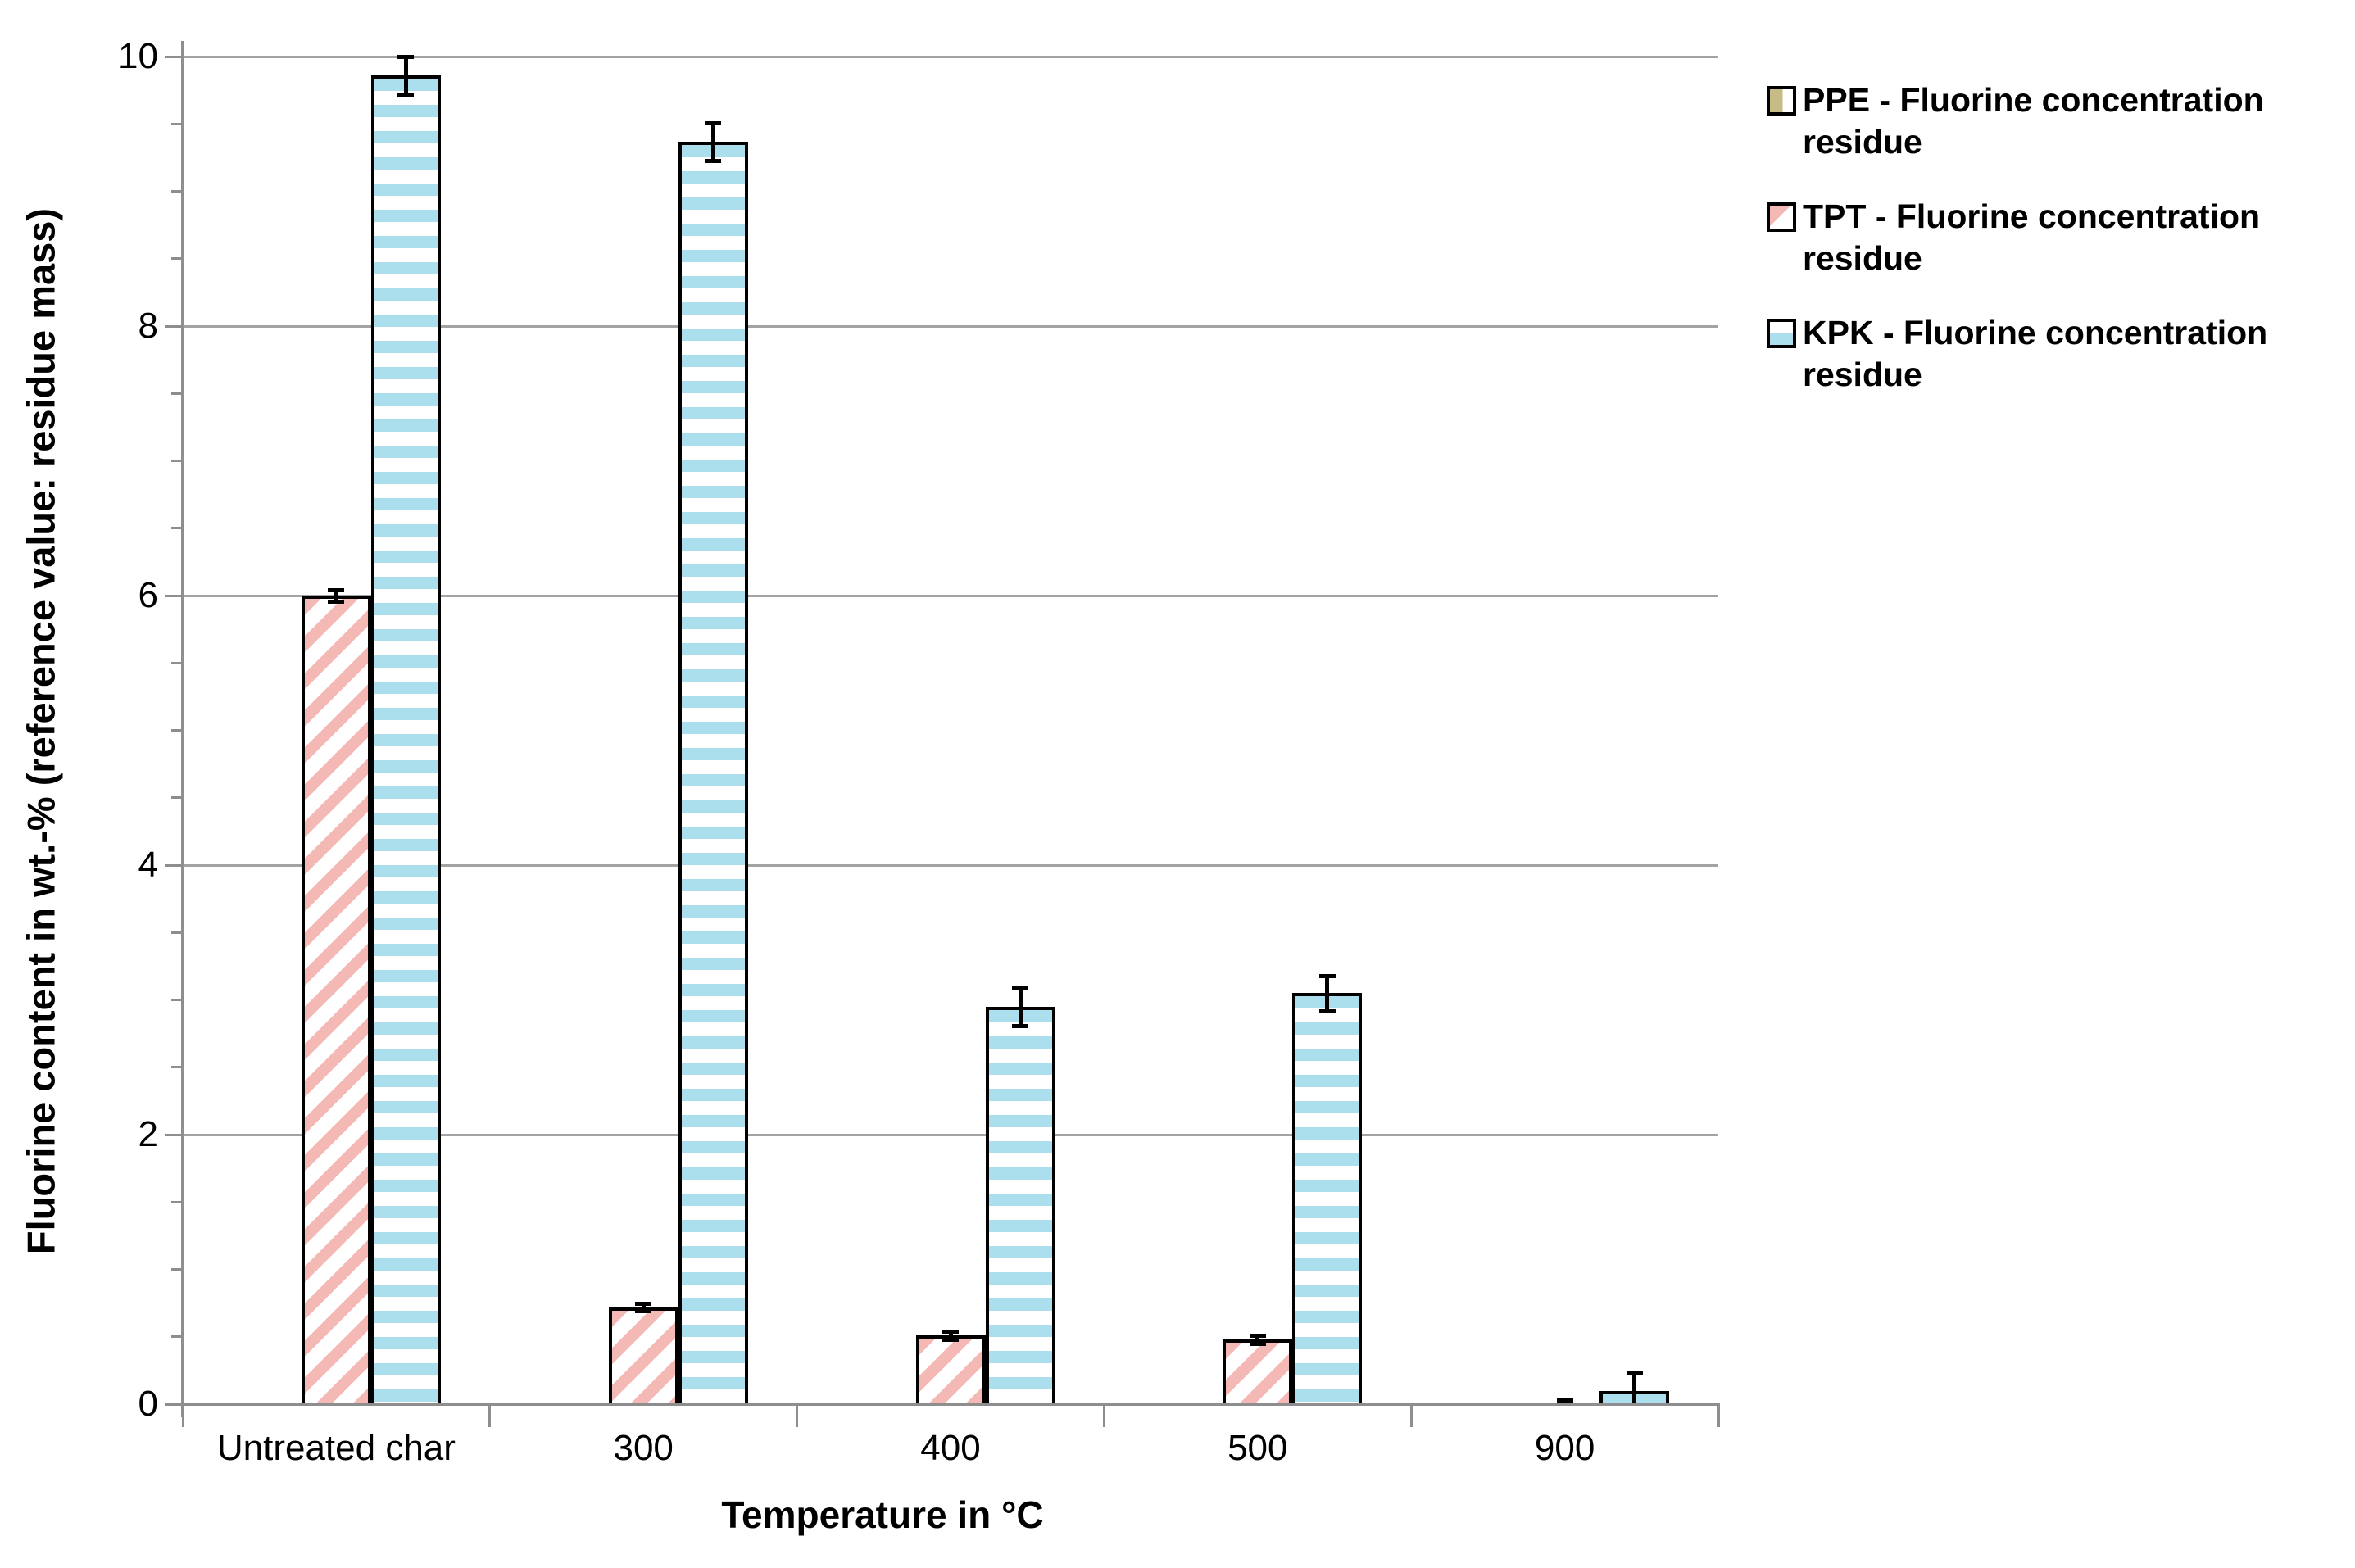  Describe the element at coordinates (950, 1448) in the screenshot. I see `x-tick-label-2: 400` at that location.